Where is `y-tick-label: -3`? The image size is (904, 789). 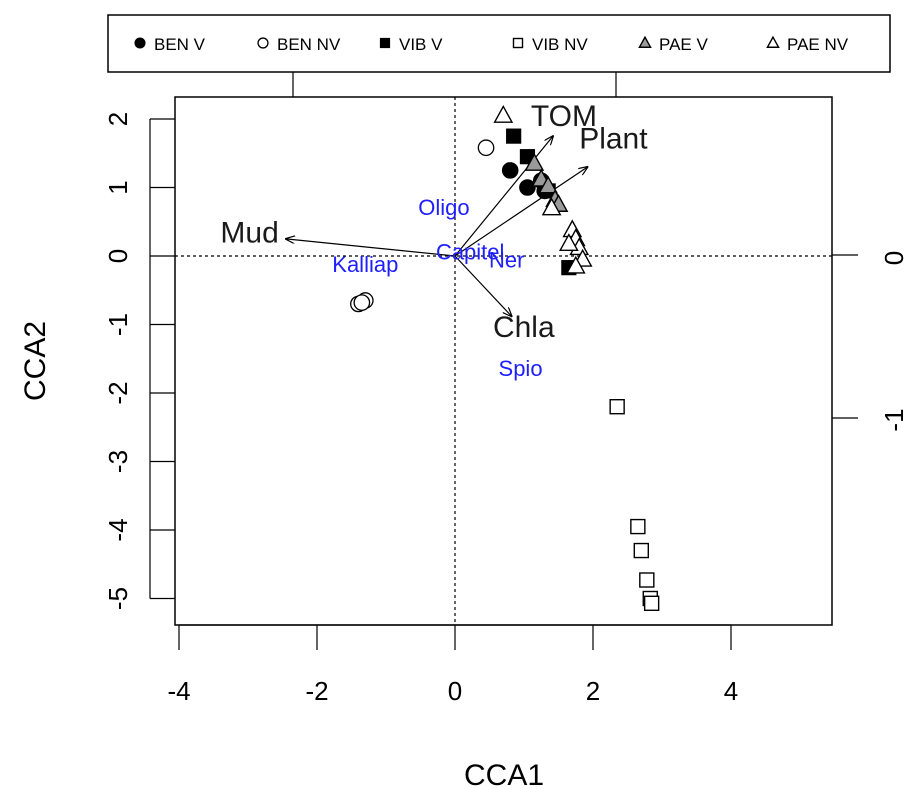 y-tick-label: -3 is located at coordinates (118, 461).